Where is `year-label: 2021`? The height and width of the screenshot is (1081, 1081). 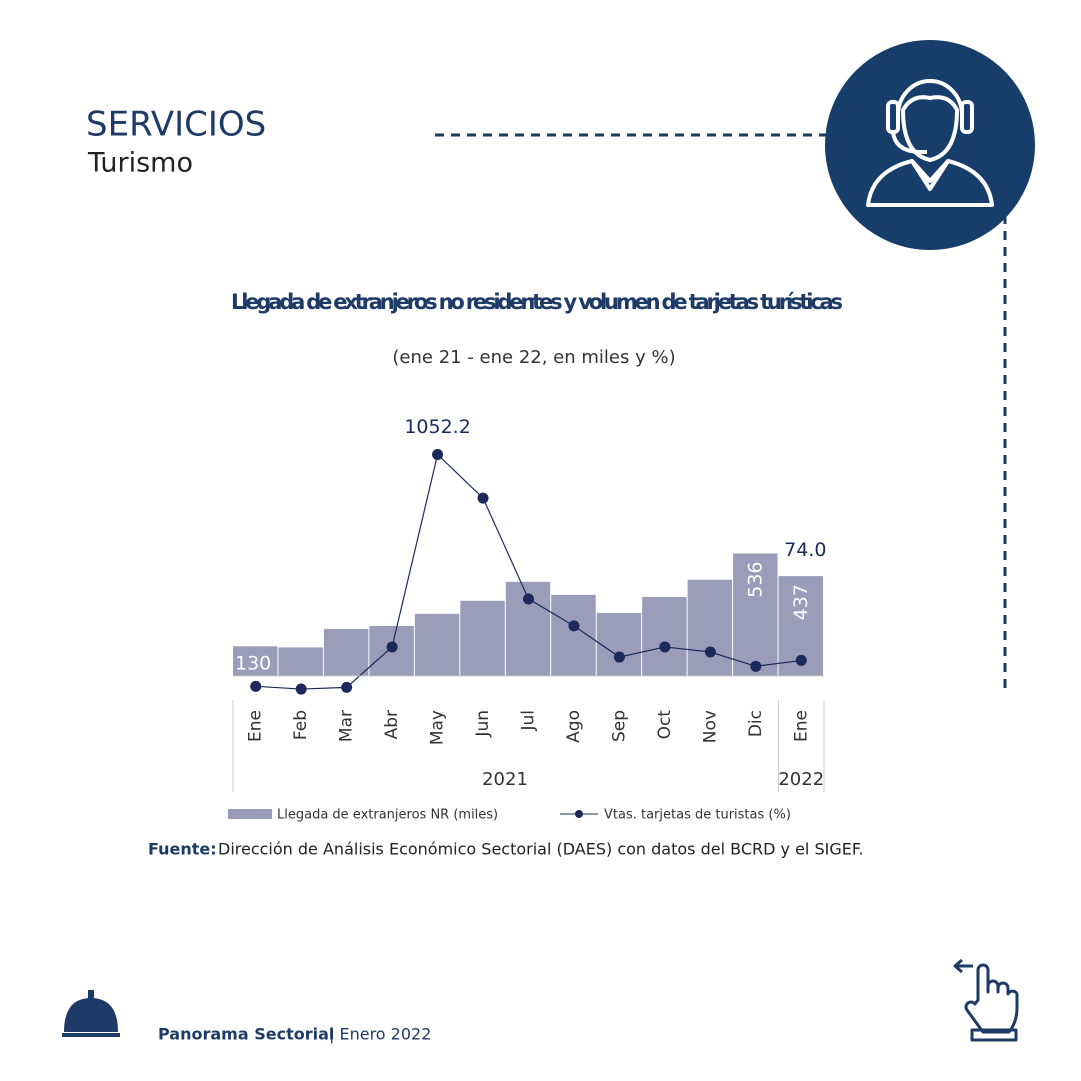
year-label: 2021 is located at coordinates (505, 779).